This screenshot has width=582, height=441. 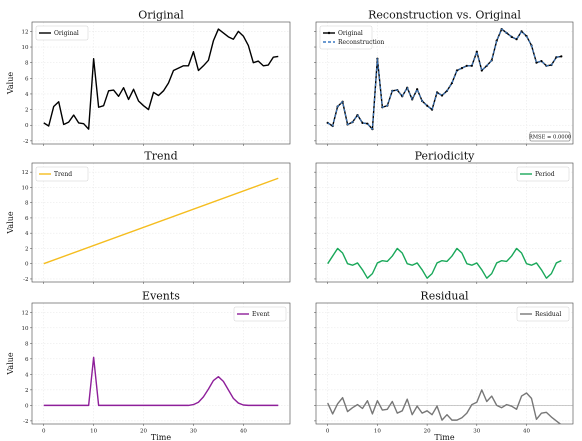 I want to click on series-line-event, so click(x=161, y=381).